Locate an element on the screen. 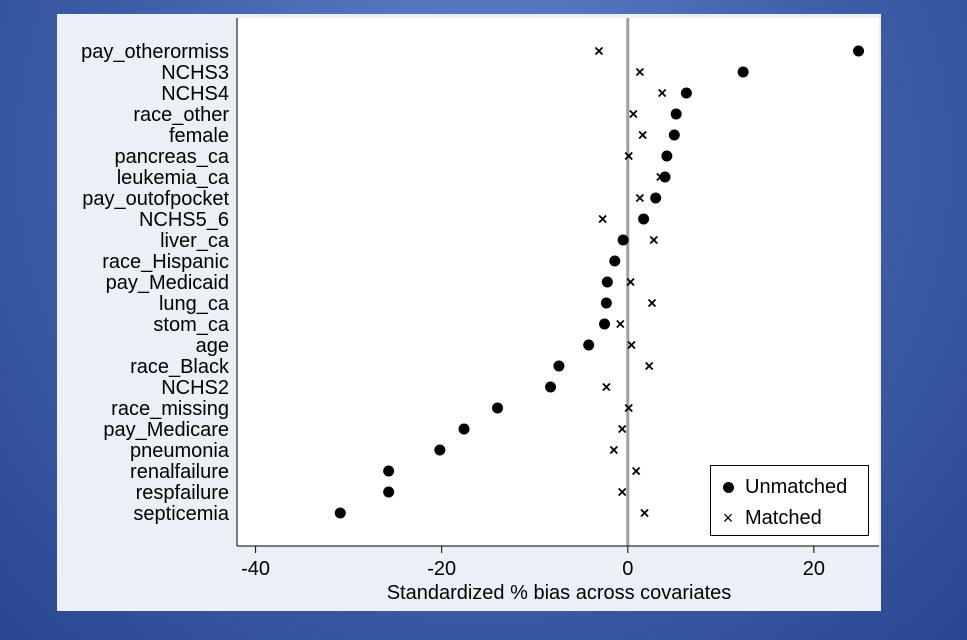 Image resolution: width=967 pixels, height=640 pixels. x-marker-icon: × is located at coordinates (728, 517).